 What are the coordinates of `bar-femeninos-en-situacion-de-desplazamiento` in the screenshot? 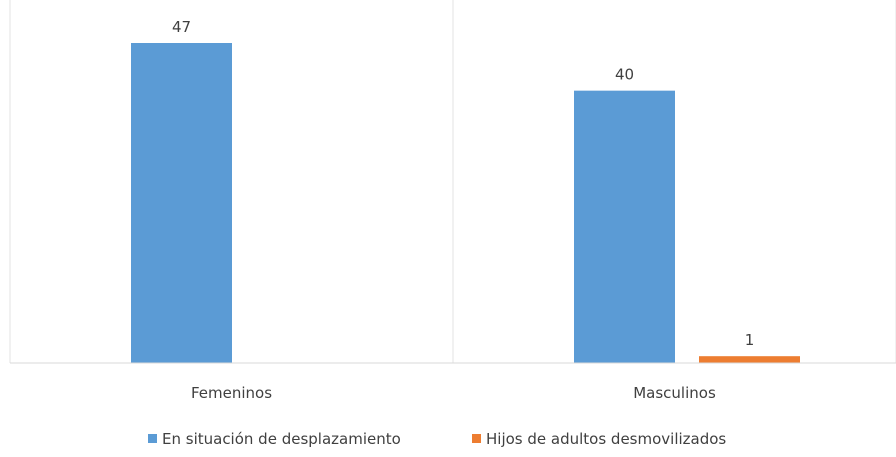 It's located at (181, 203).